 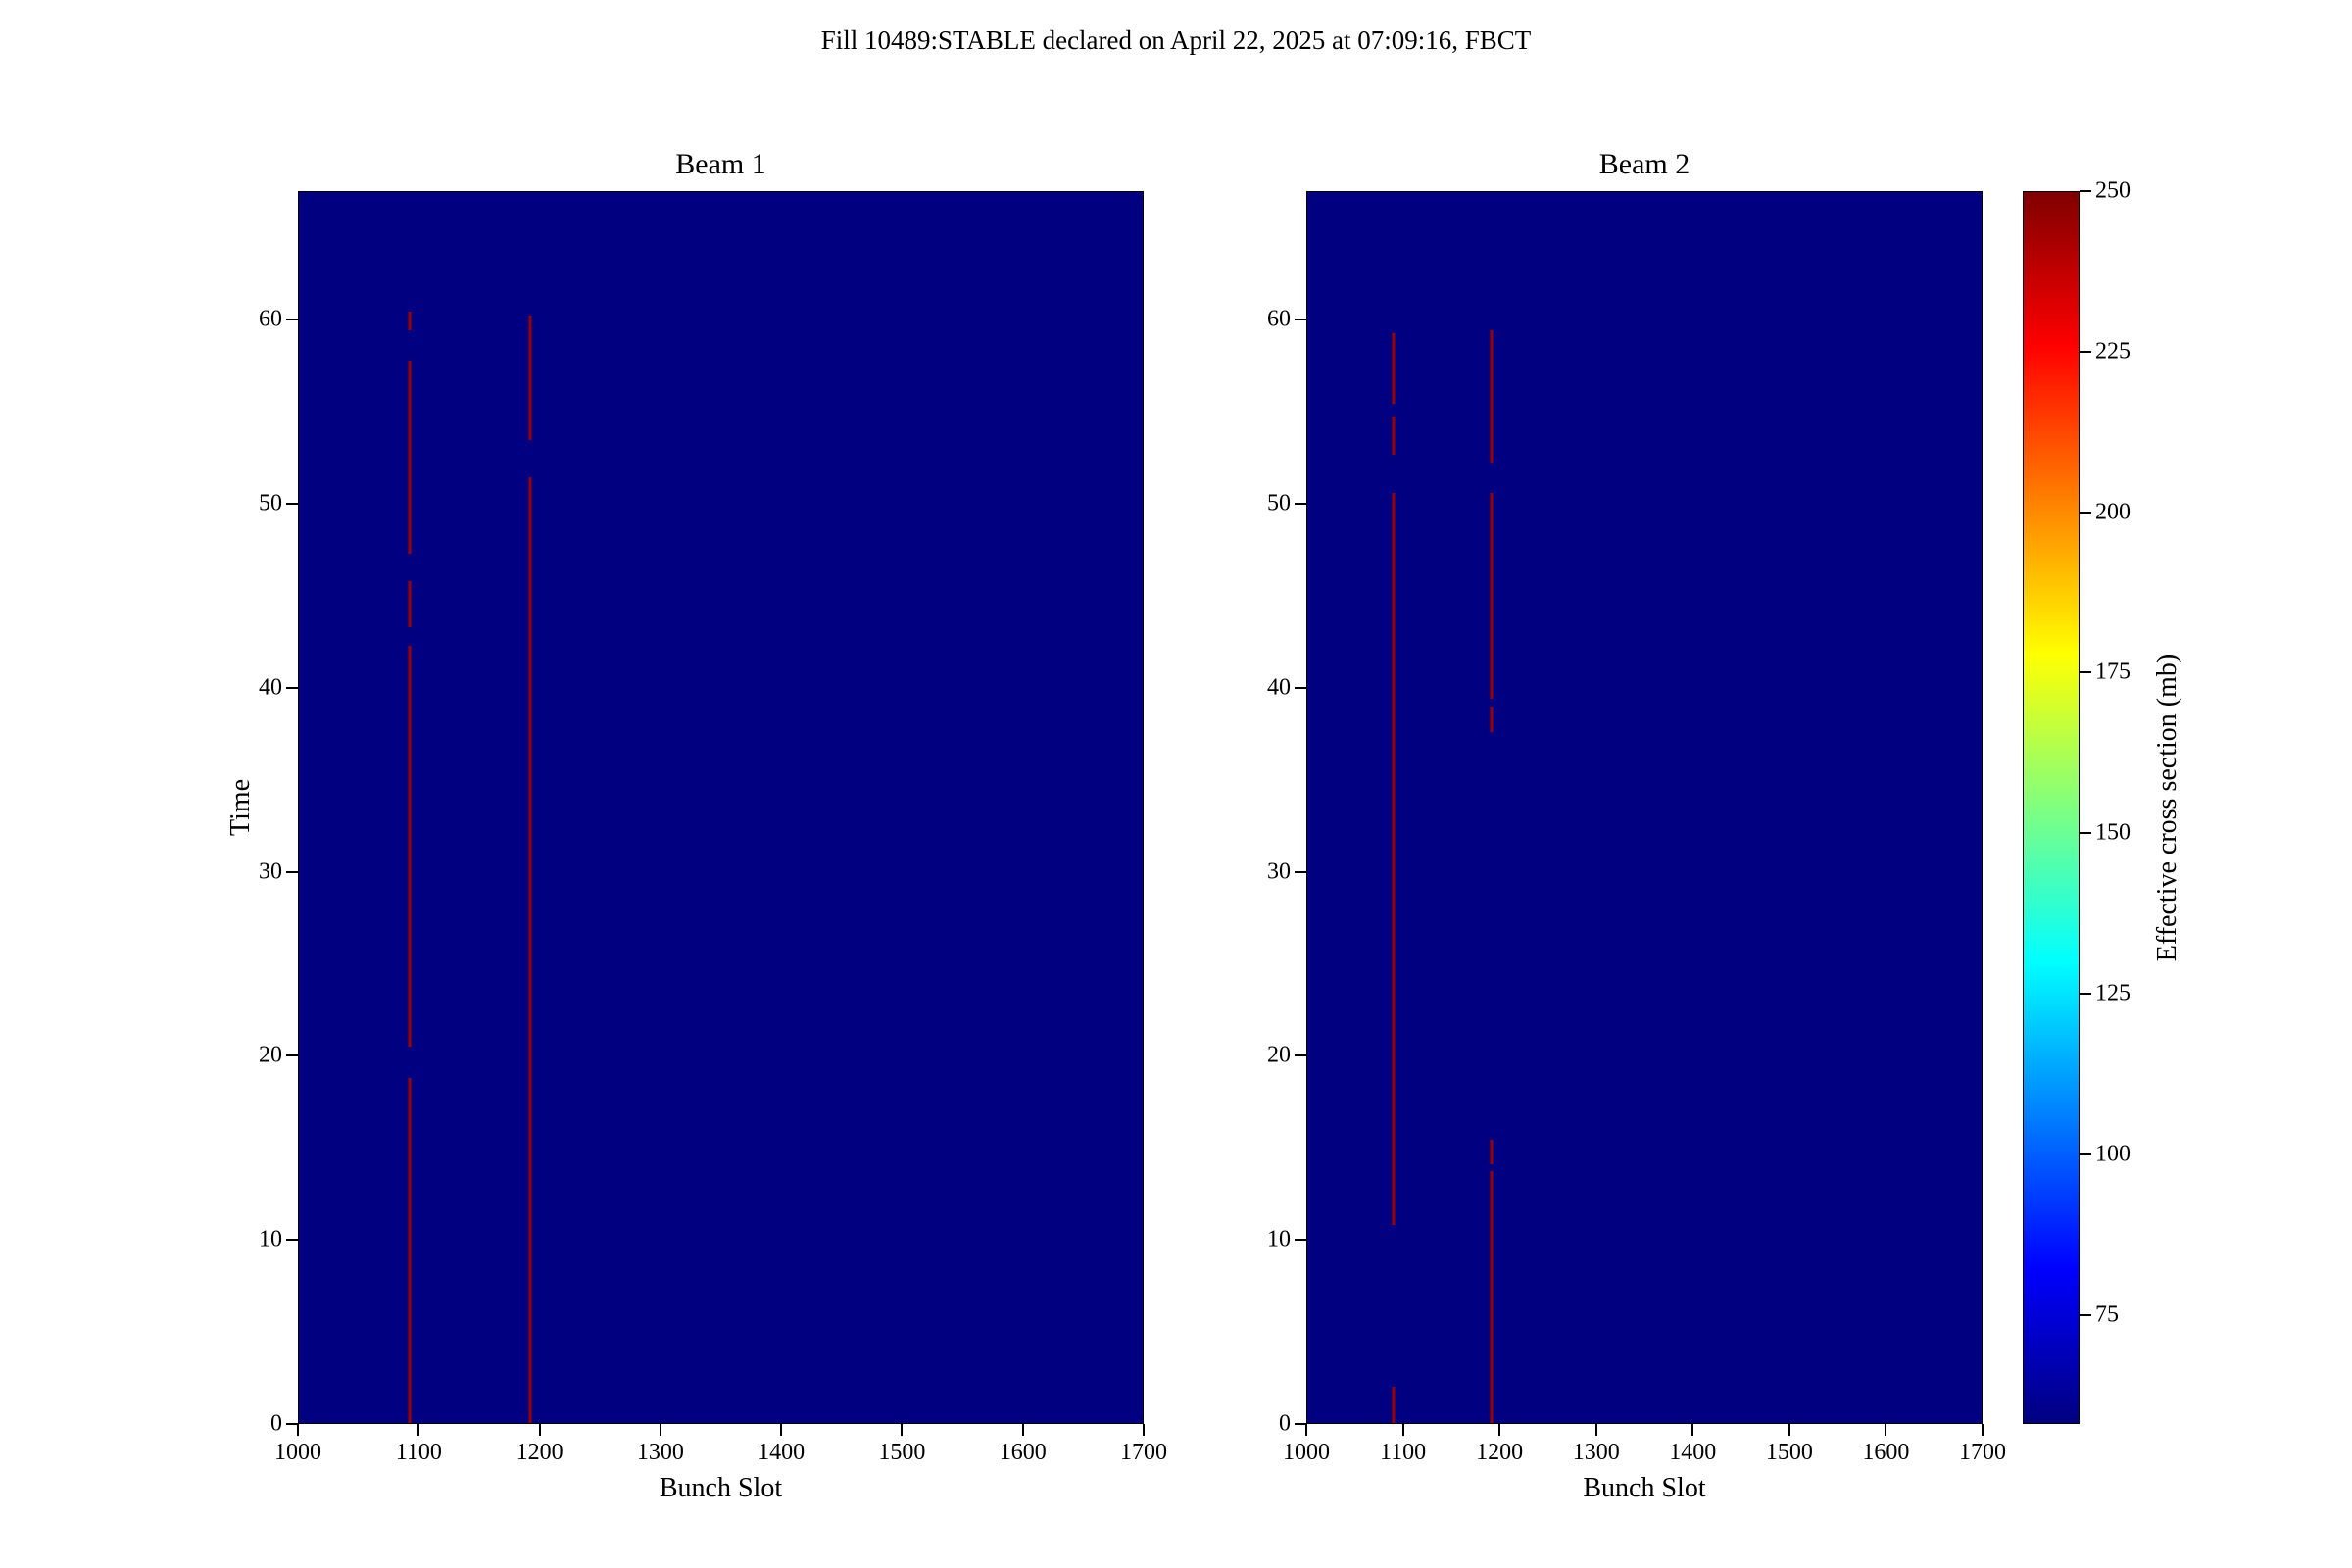 I want to click on colorbar-tick-label: 125, so click(x=2113, y=993).